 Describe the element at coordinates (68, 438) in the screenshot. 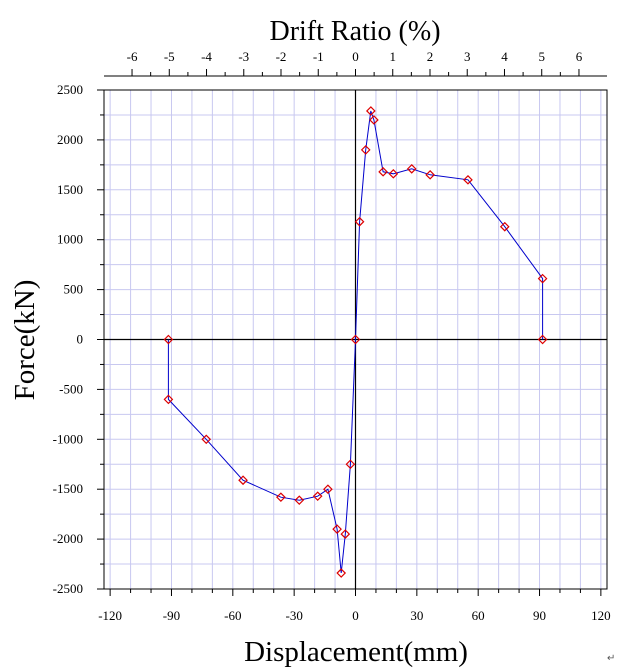

I see `y-tick-label: -1000` at that location.